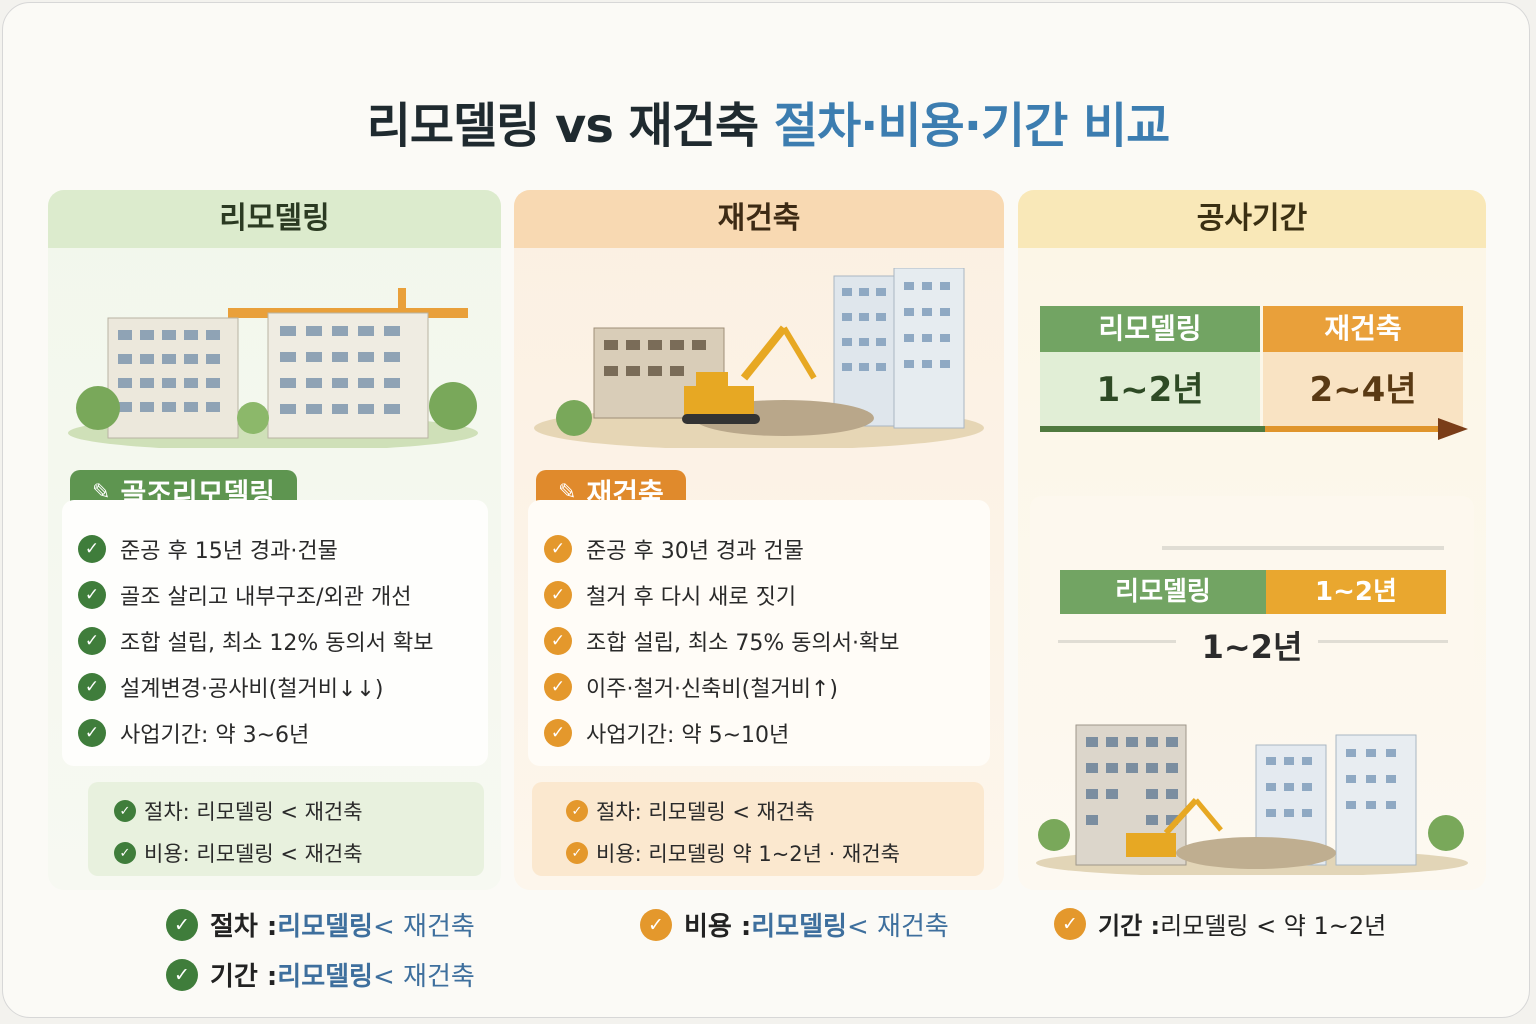 This screenshot has height=1024, width=1536. I want to click on remodel-summary-box, so click(286, 829).